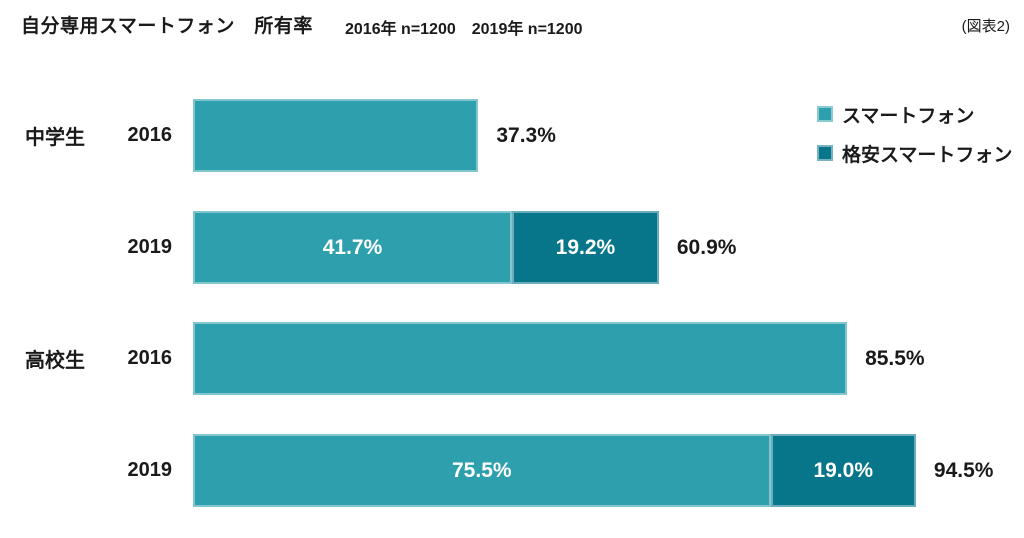 Image resolution: width=1024 pixels, height=538 pixels. I want to click on legend-swatch-smartphone-icon, so click(825, 114).